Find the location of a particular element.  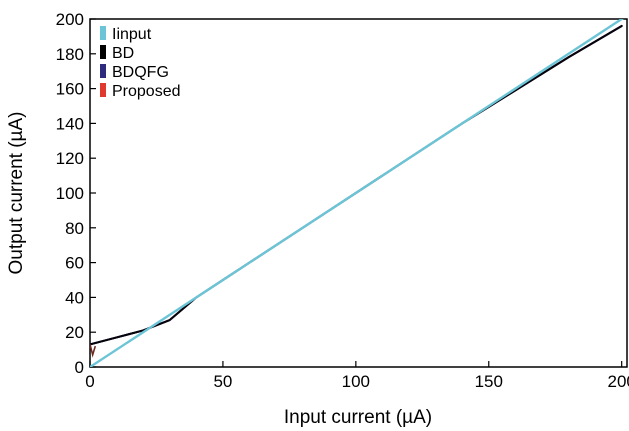

legend: Iinput BD BDQFG Proposed is located at coordinates (140, 63).